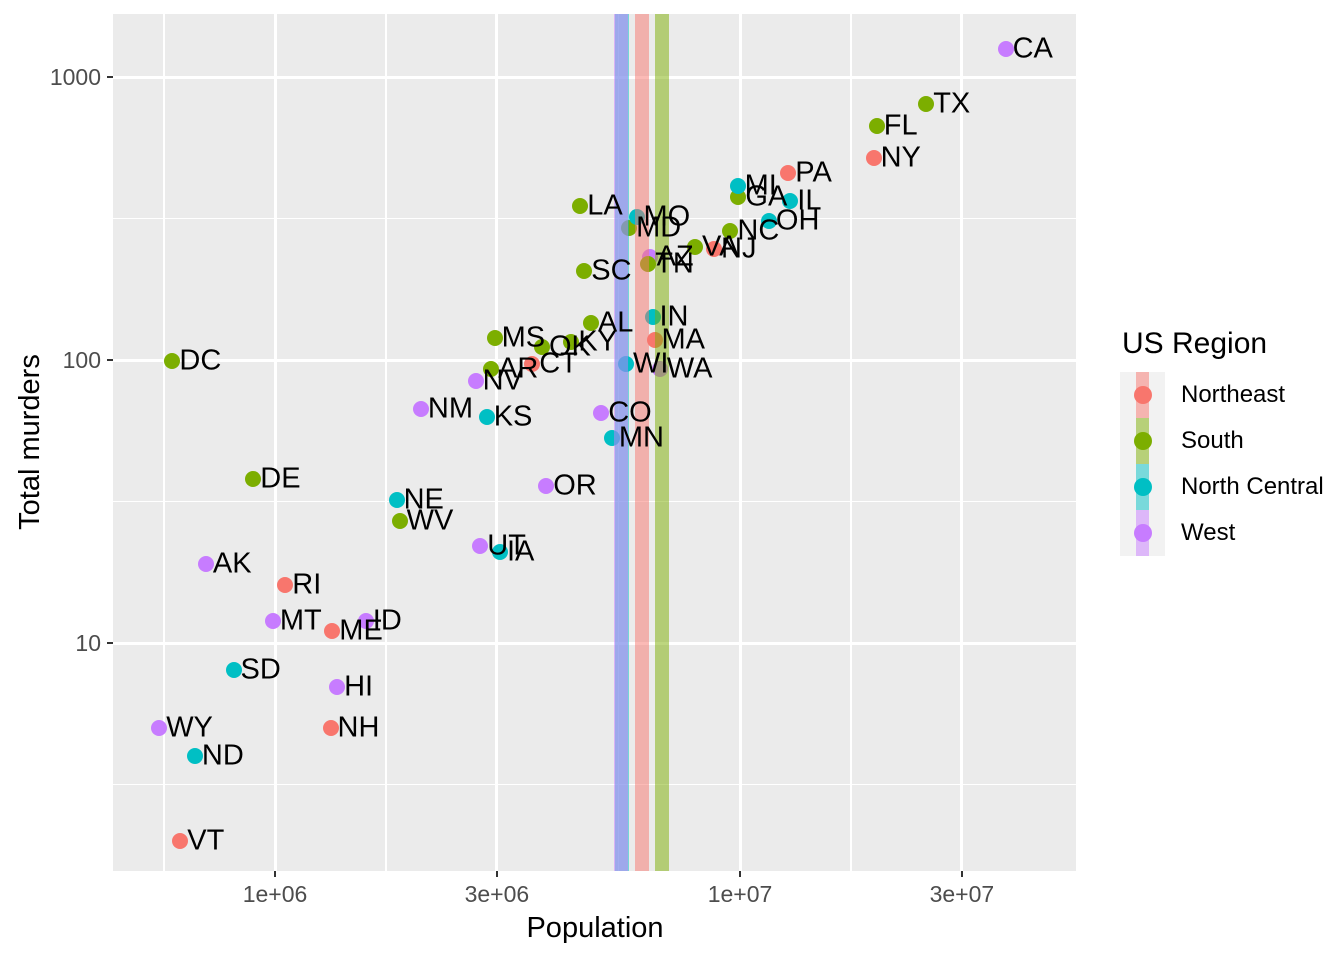  Describe the element at coordinates (532, 363) in the screenshot. I see `data-point-CT` at that location.